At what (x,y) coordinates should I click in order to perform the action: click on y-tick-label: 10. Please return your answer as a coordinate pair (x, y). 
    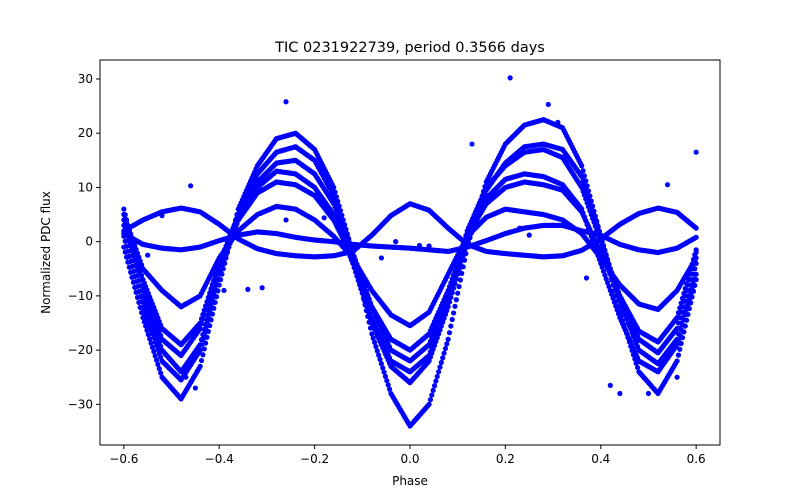
    Looking at the image, I should click on (85, 187).